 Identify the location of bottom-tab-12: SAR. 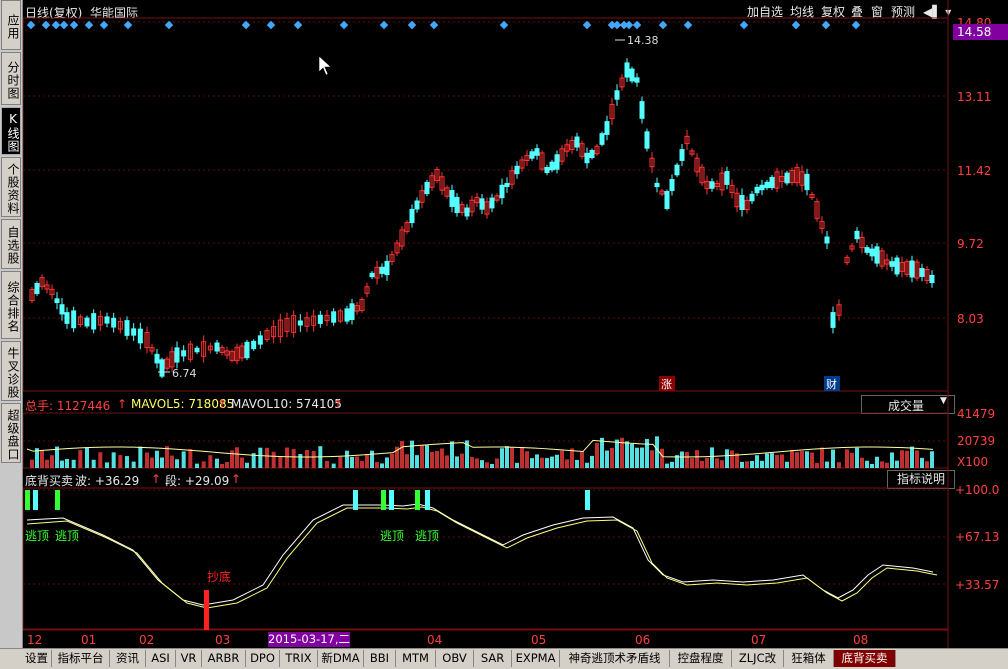
(493, 658).